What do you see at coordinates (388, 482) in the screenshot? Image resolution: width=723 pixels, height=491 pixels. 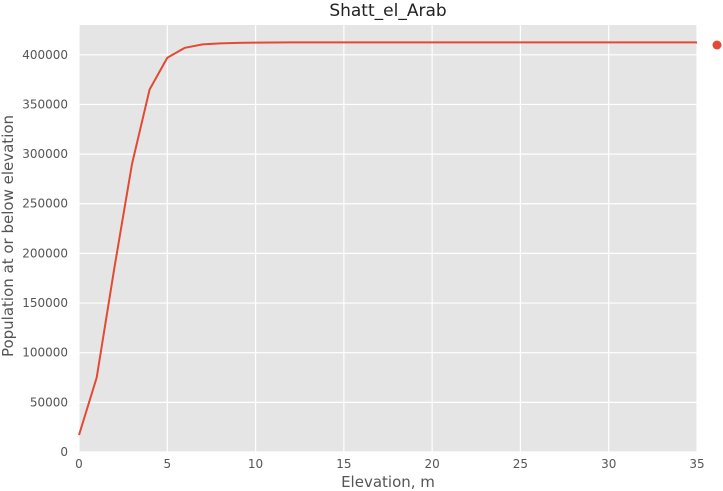 I see `x-axis-label: Elevation, m` at bounding box center [388, 482].